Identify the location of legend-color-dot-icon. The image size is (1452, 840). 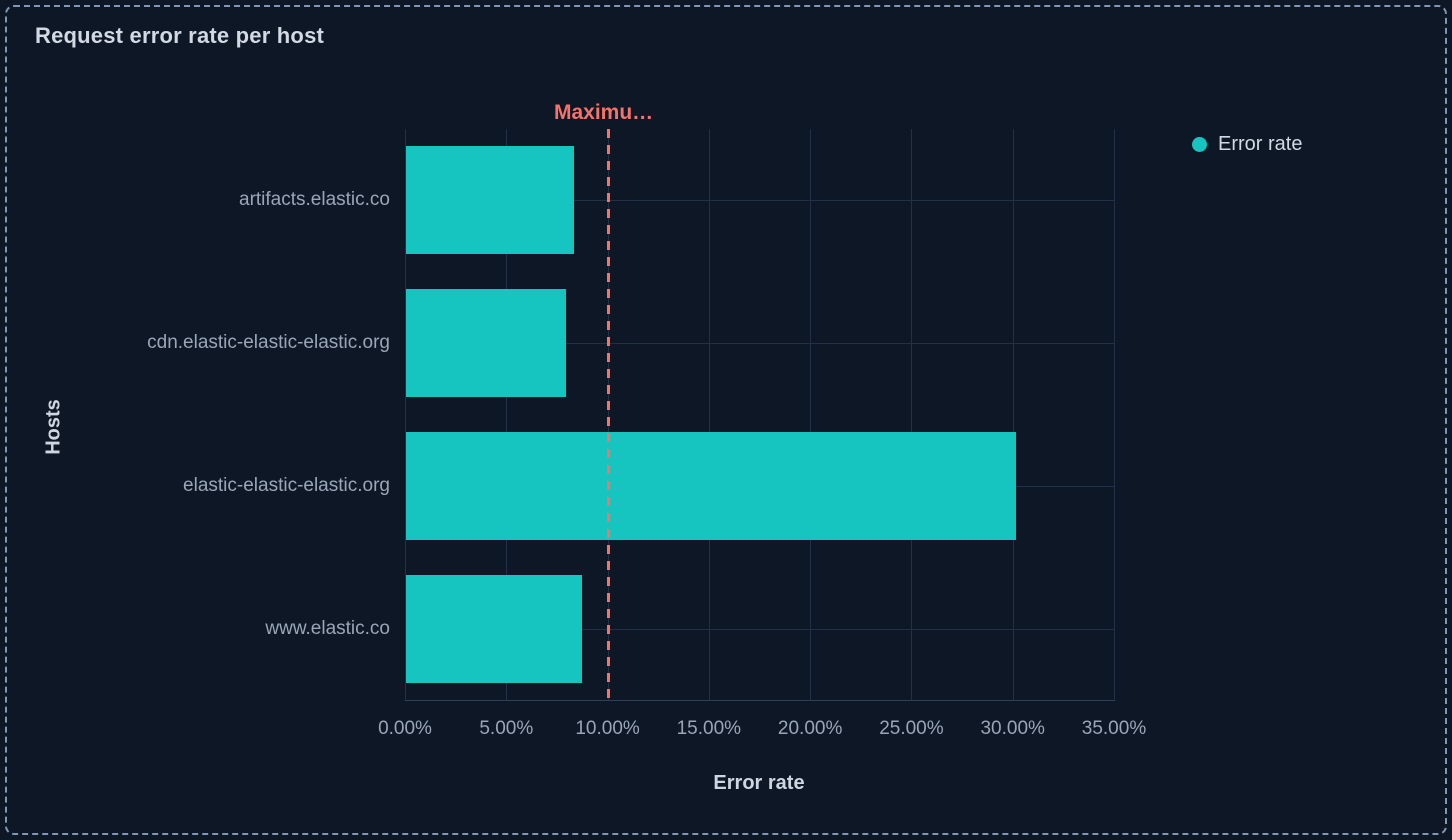
(1199, 144).